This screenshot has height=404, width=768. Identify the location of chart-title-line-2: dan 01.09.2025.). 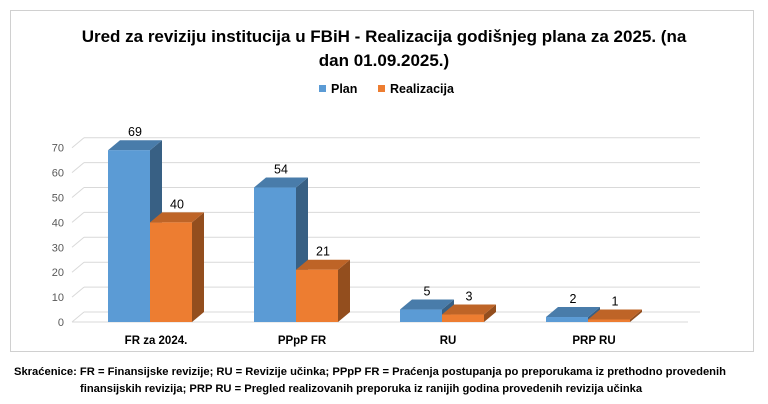
(384, 60).